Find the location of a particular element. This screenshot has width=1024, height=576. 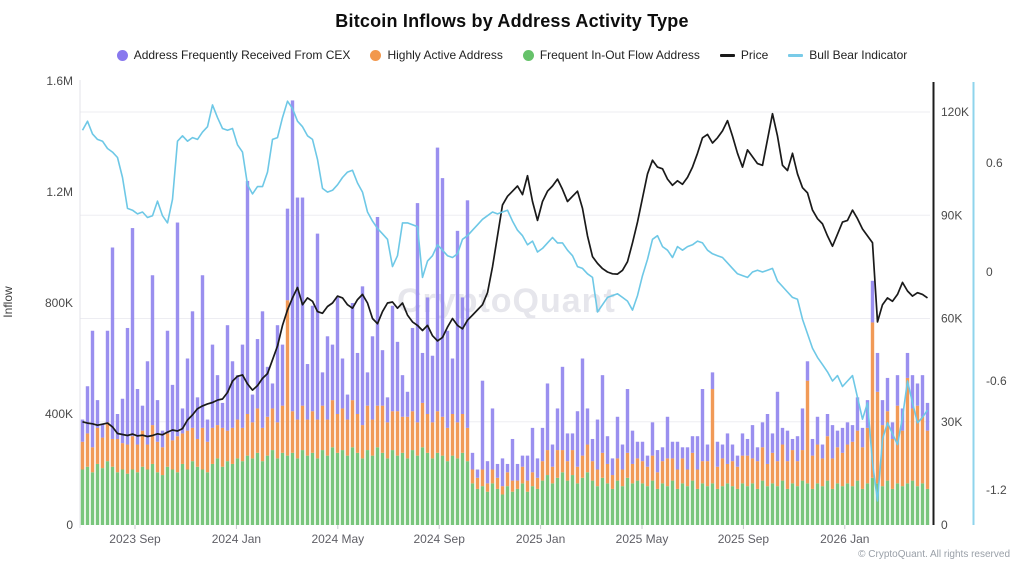

indicator-tick-label: 0.6 is located at coordinates (994, 163).